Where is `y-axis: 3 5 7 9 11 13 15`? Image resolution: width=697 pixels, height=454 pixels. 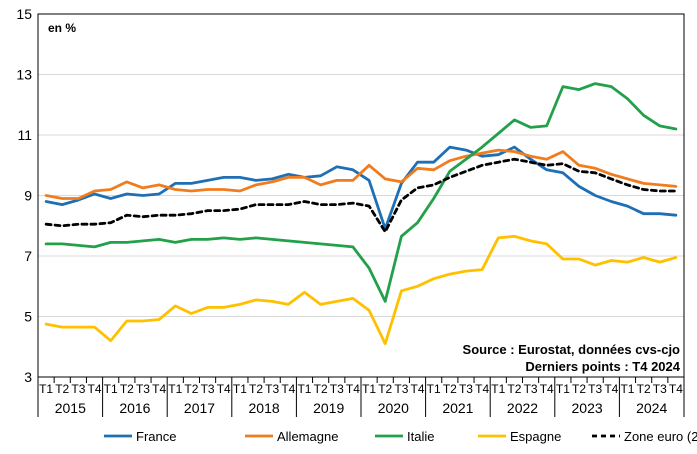 y-axis: 3 5 7 9 11 13 15 is located at coordinates (24, 195).